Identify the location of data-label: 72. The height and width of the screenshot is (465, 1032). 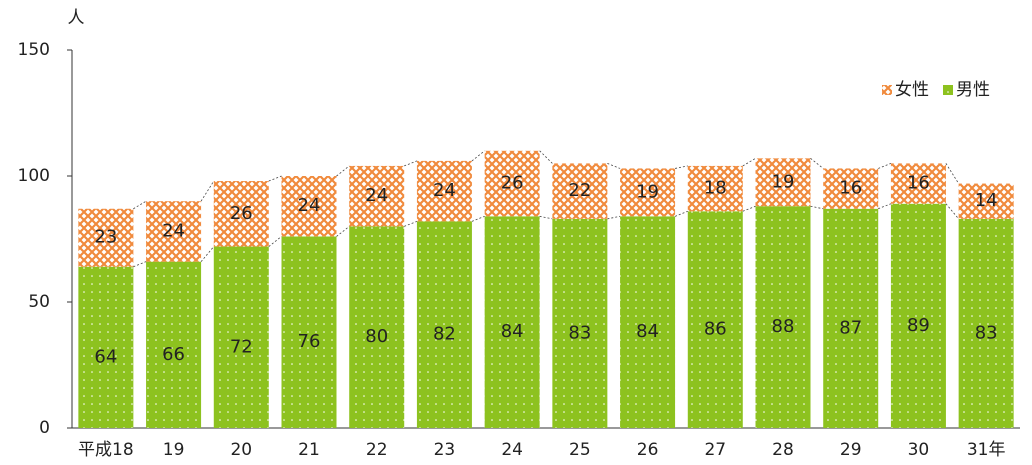
(241, 346).